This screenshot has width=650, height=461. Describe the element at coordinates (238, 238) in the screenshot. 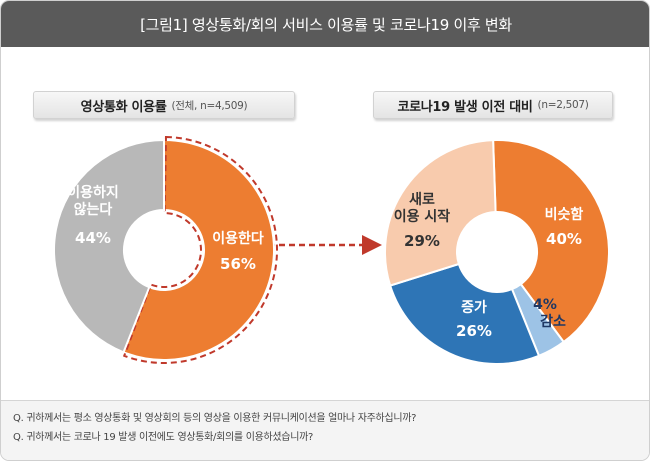

I see `slice-label: 이용한다` at that location.